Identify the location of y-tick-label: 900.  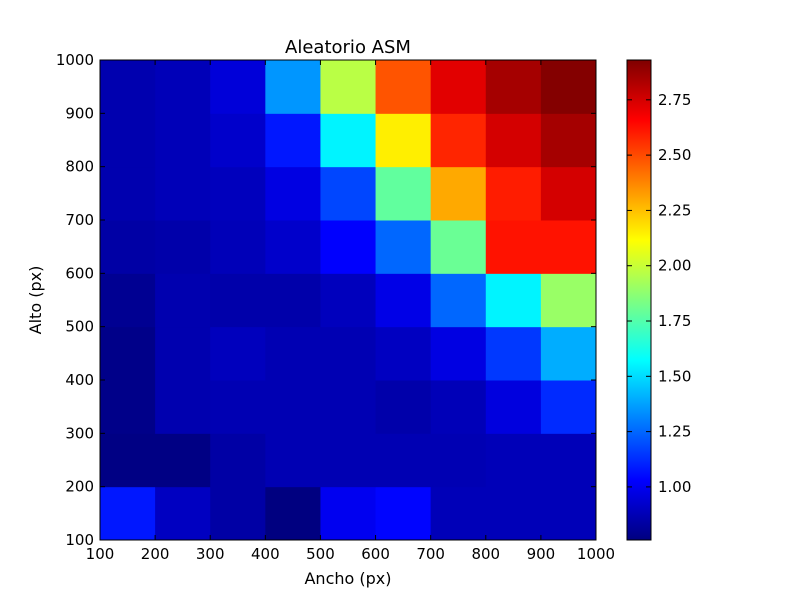
(79, 113).